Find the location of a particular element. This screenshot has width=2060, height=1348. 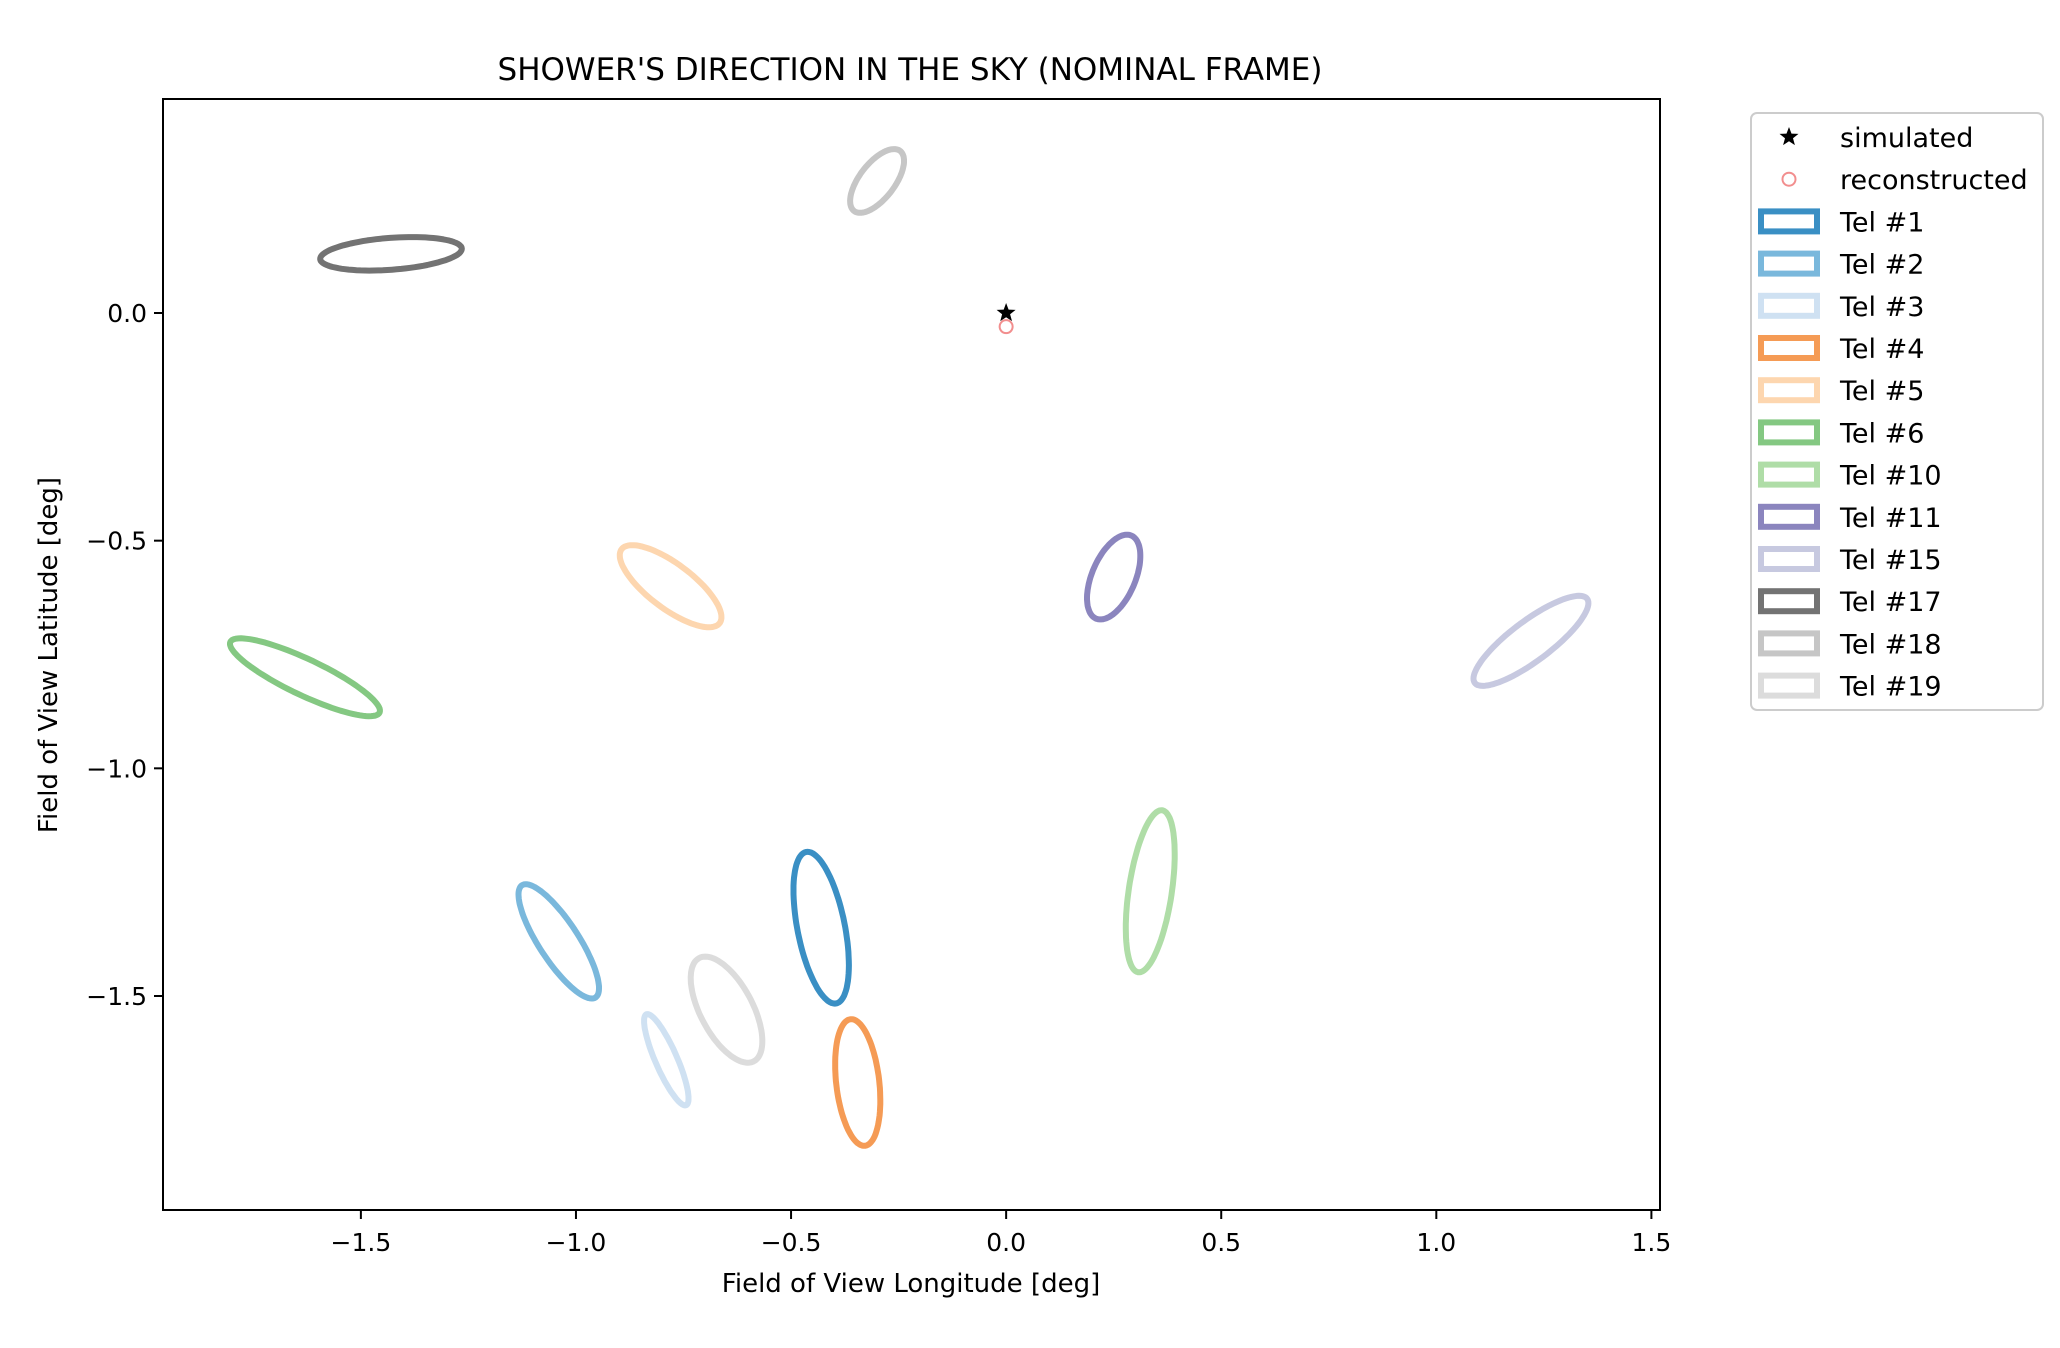

legend-tel-11-swatch is located at coordinates (1789, 516).